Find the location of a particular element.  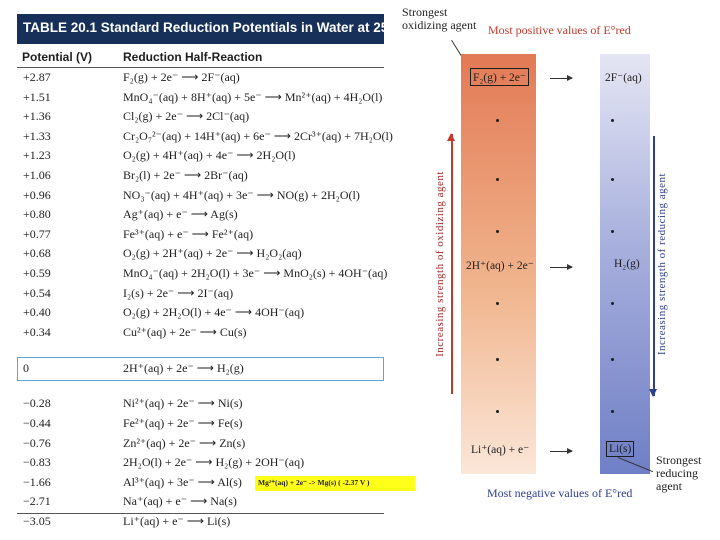

potential-cell: −2.71 is located at coordinates (37, 501).